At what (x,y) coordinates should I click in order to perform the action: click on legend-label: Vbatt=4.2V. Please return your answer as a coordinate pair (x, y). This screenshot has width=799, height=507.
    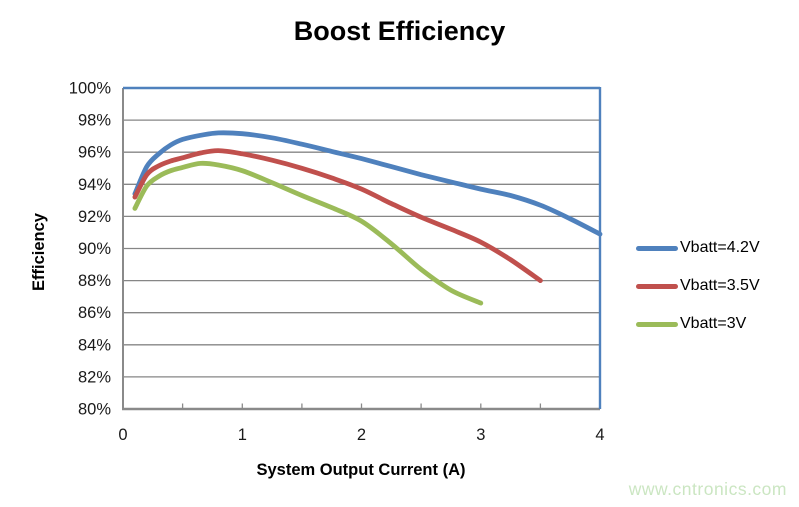
    Looking at the image, I should click on (720, 247).